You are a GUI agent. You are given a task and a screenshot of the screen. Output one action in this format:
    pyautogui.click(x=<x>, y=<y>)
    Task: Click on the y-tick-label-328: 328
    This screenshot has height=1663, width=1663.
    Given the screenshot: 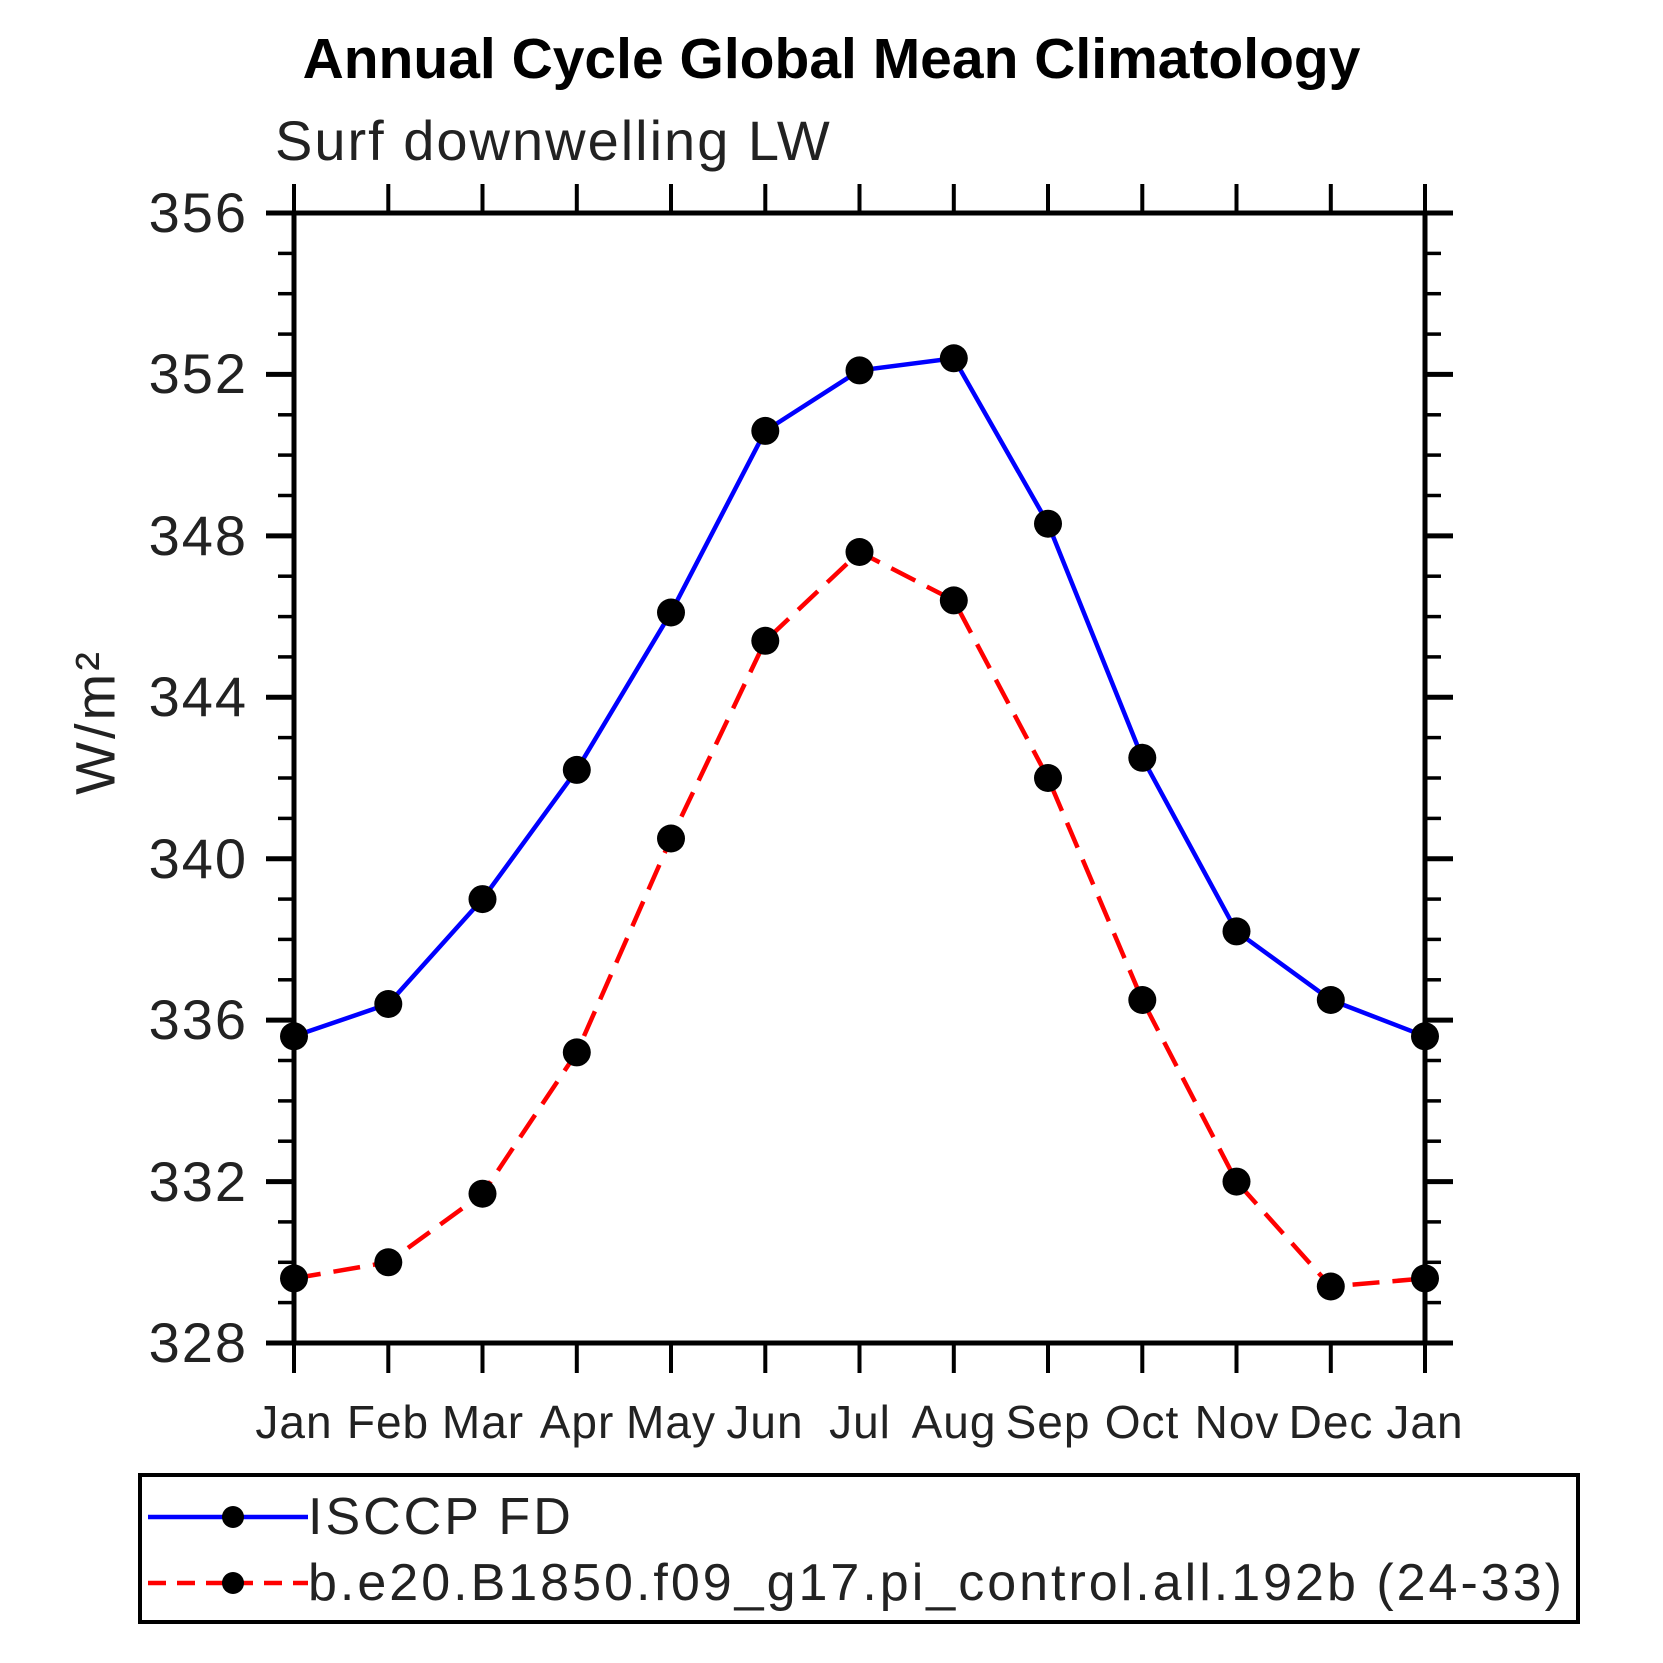 What is the action you would take?
    pyautogui.click(x=198, y=1342)
    